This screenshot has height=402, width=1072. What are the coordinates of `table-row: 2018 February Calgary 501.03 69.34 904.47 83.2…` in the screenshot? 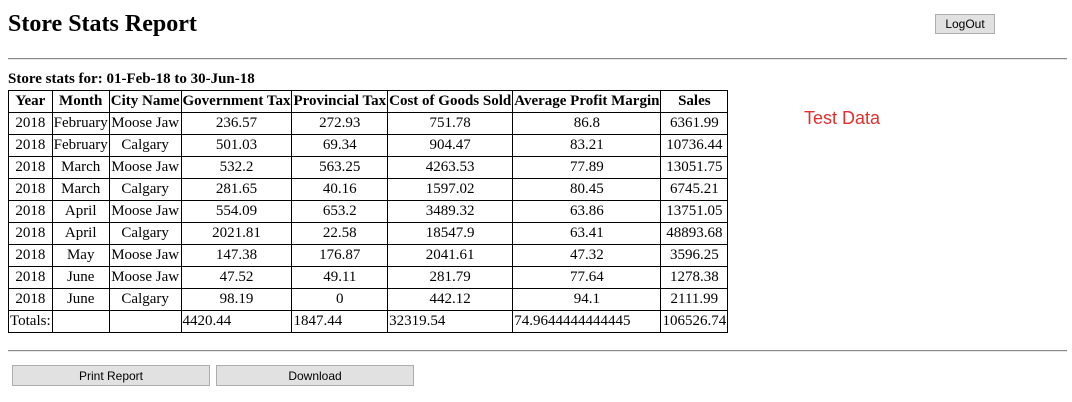 It's located at (368, 145).